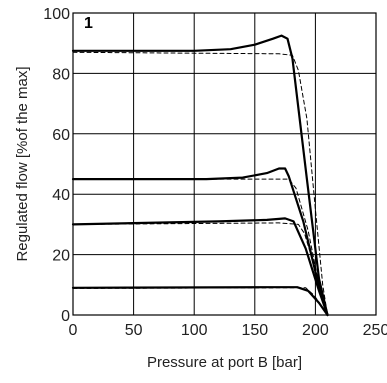  Describe the element at coordinates (65, 316) in the screenshot. I see `y-tick-label: 0` at that location.